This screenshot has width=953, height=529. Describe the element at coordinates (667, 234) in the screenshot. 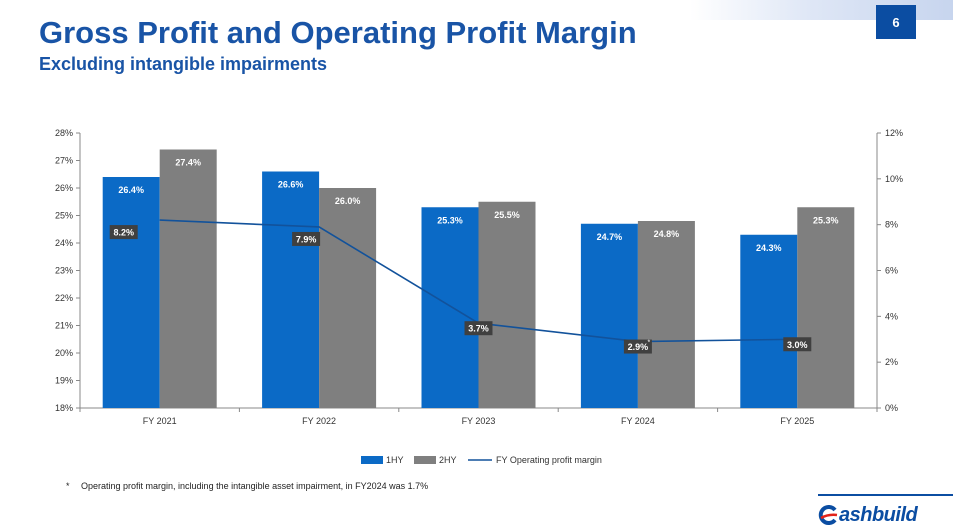

I see `bar-2hy-label: 24.8%` at that location.